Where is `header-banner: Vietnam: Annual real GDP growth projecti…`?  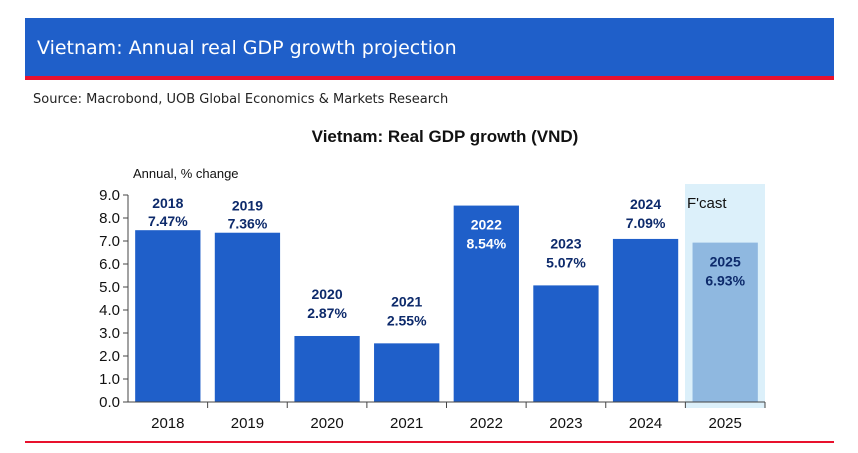 header-banner: Vietnam: Annual real GDP growth projecti… is located at coordinates (429, 49).